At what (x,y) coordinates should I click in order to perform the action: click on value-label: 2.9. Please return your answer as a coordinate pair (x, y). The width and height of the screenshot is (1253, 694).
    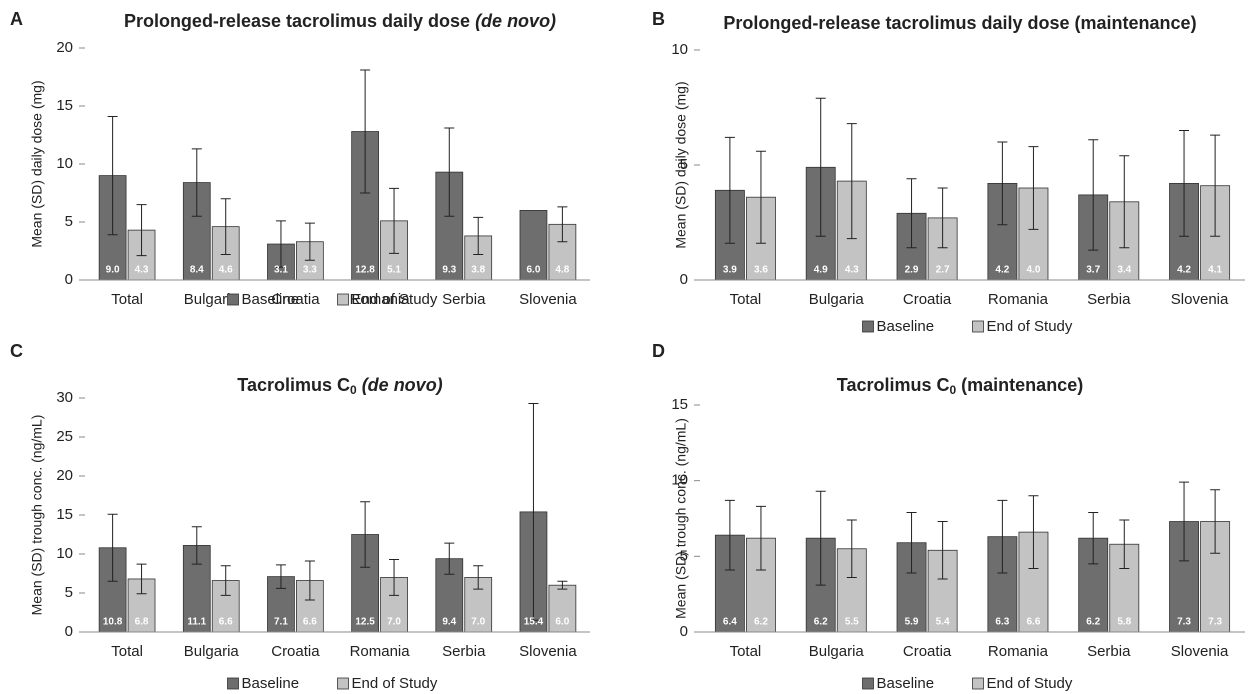
    Looking at the image, I should click on (912, 270).